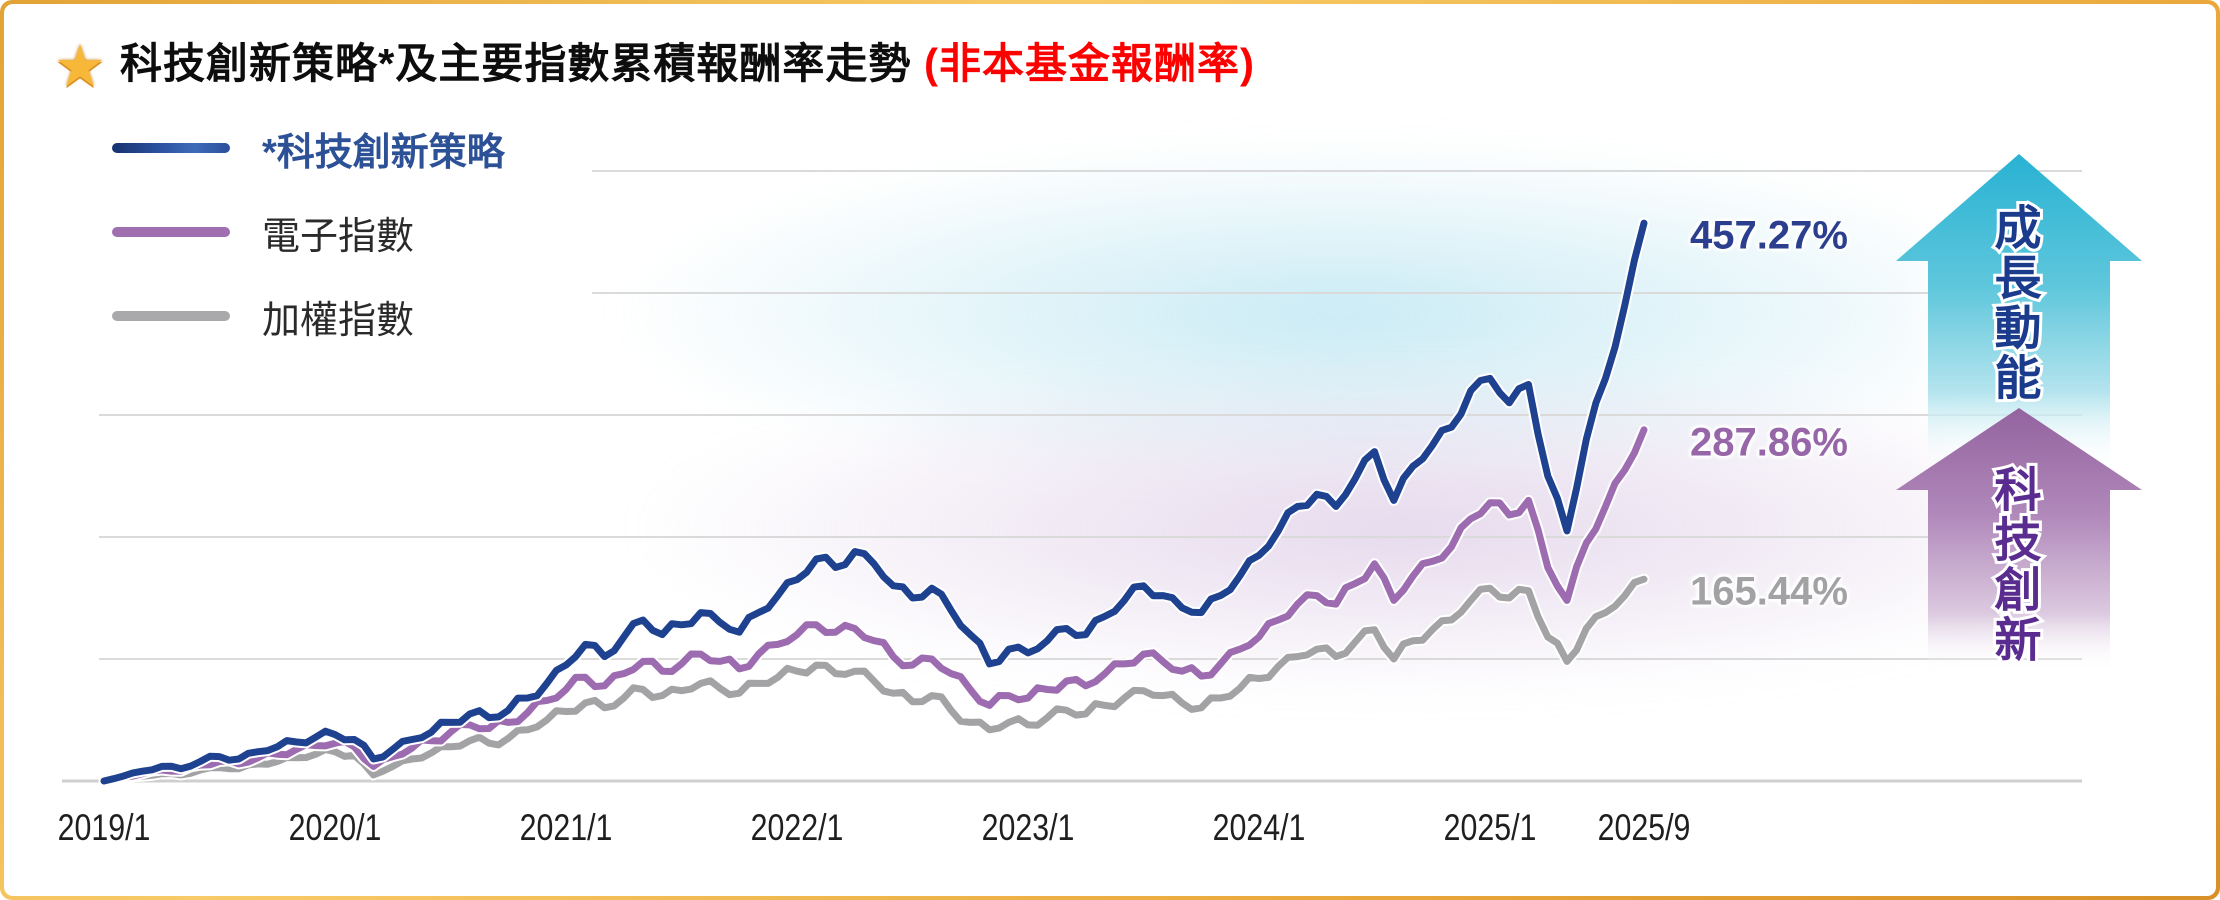 This screenshot has width=2220, height=900. Describe the element at coordinates (2018, 590) in the screenshot. I see `arrow-label-char: 創` at that location.